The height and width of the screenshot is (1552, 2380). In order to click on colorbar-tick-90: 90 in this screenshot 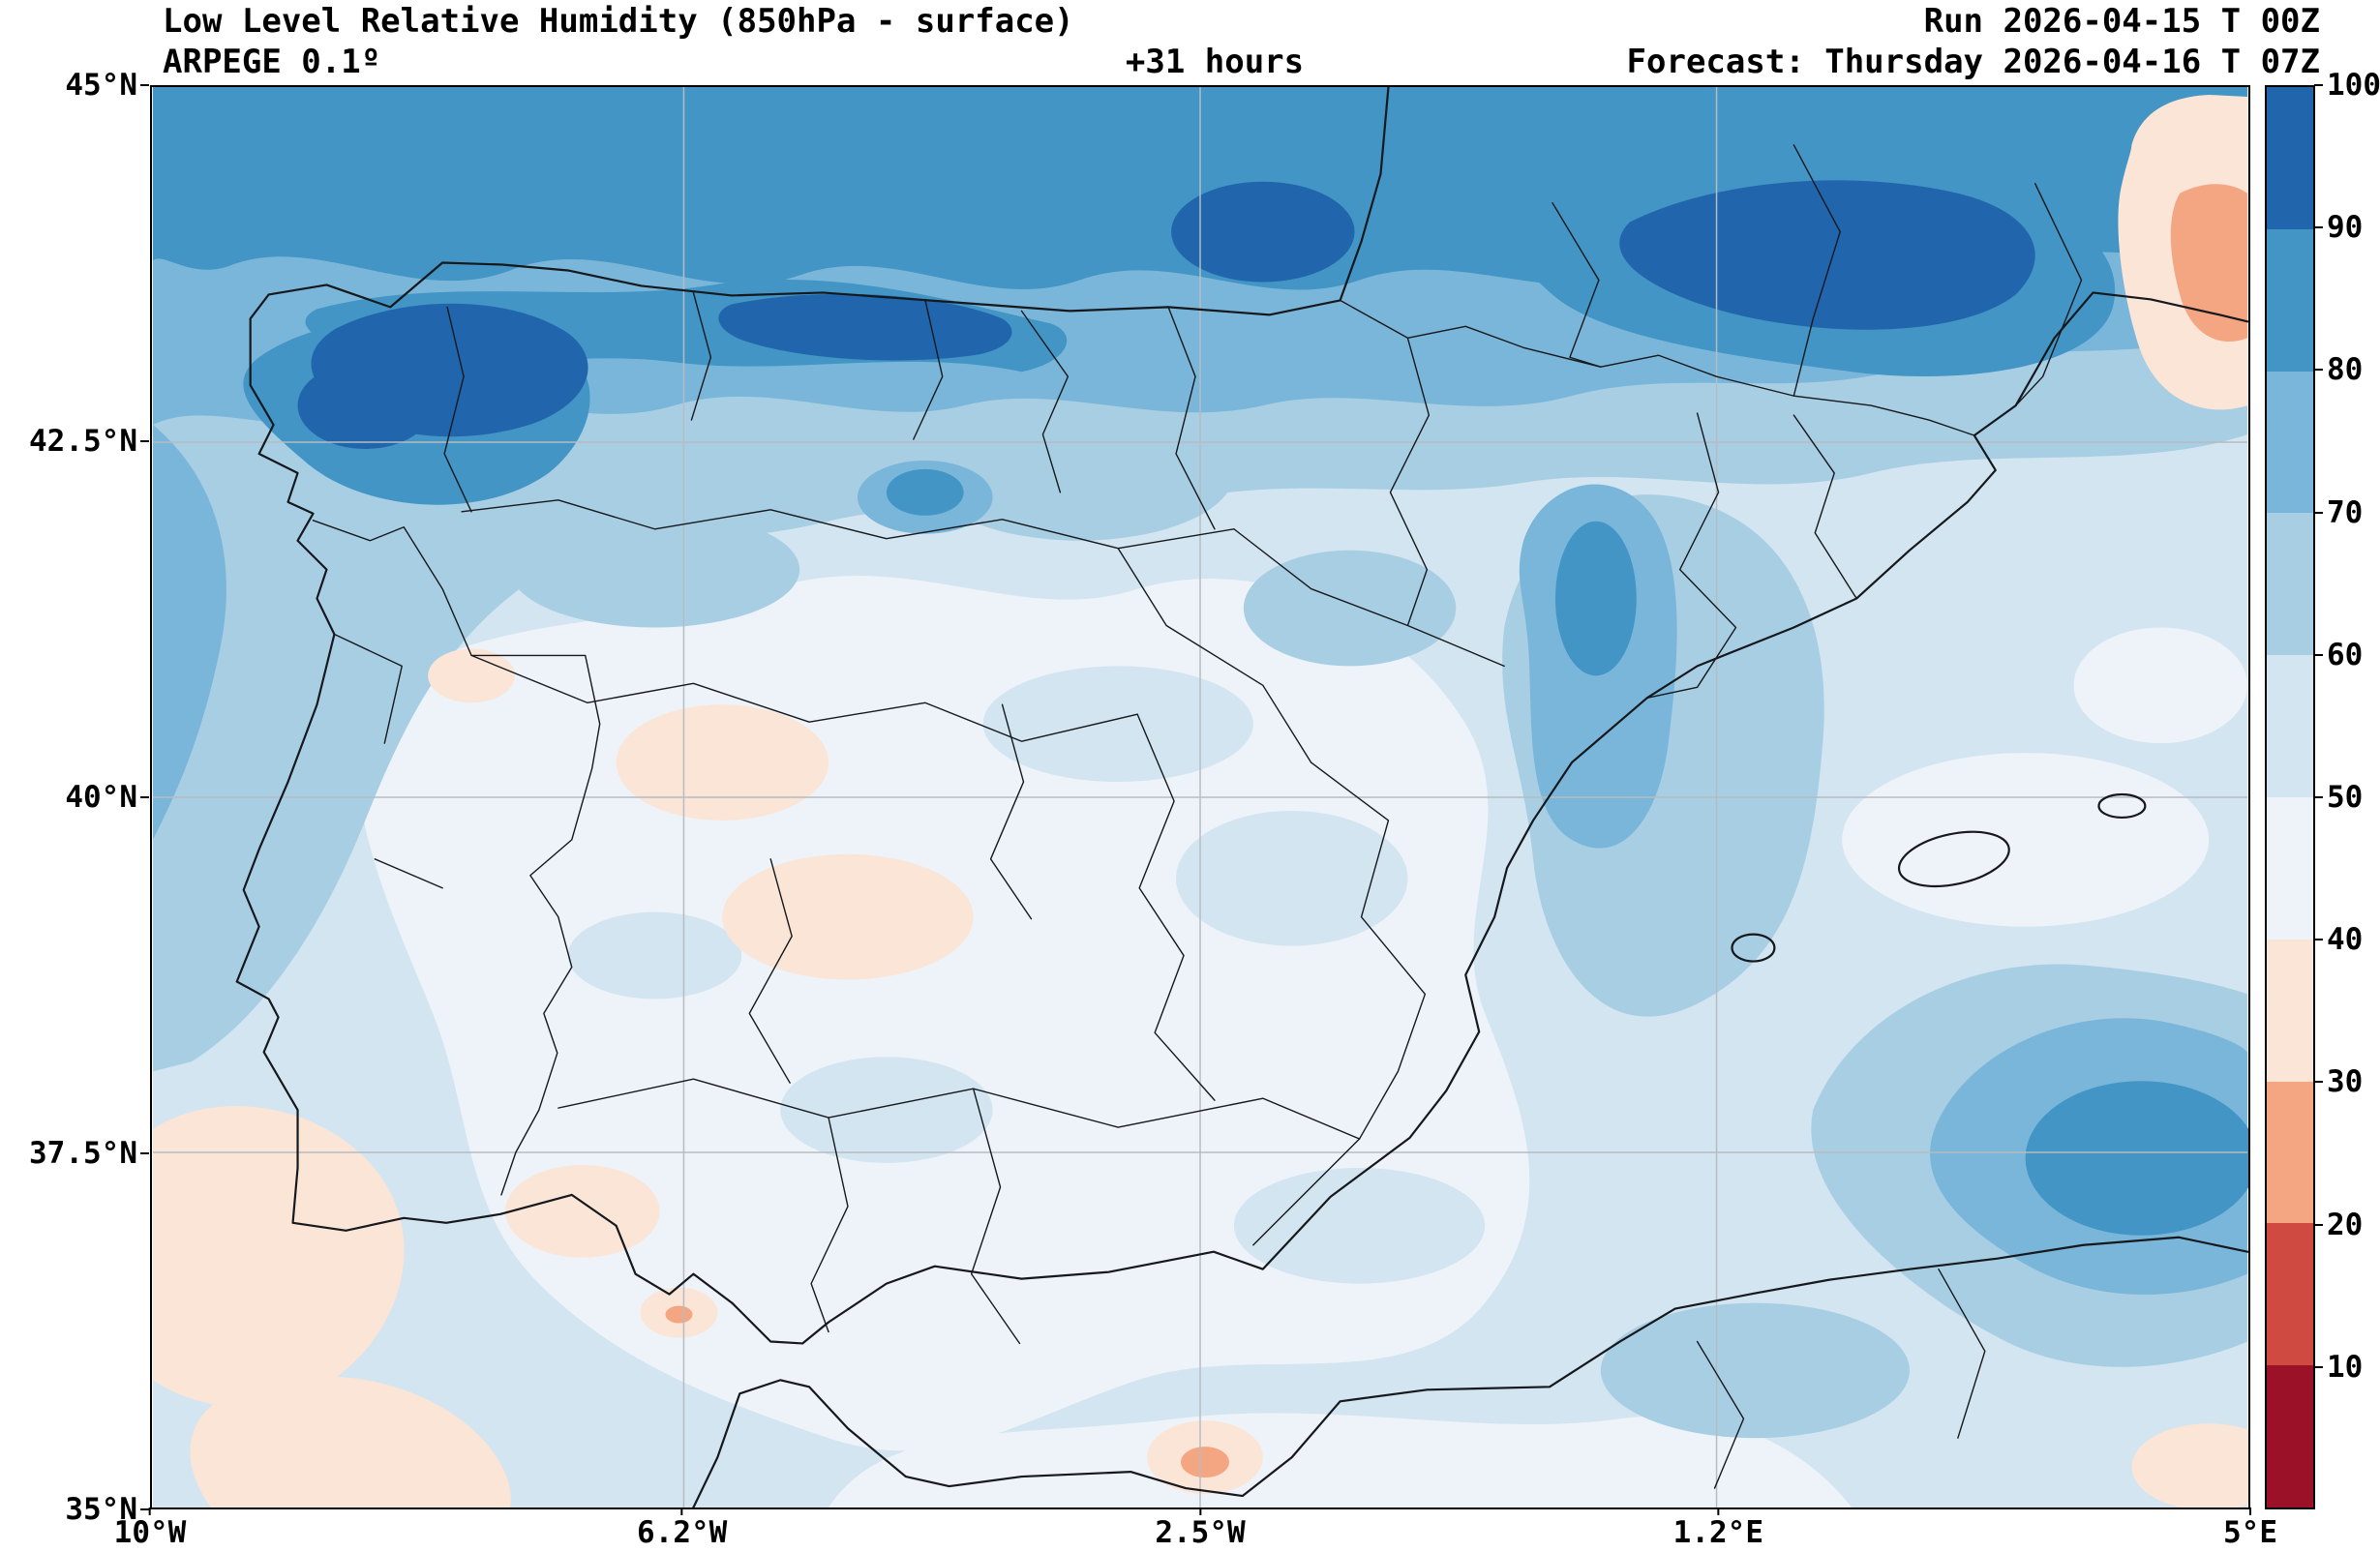, I will do `click(2338, 228)`.